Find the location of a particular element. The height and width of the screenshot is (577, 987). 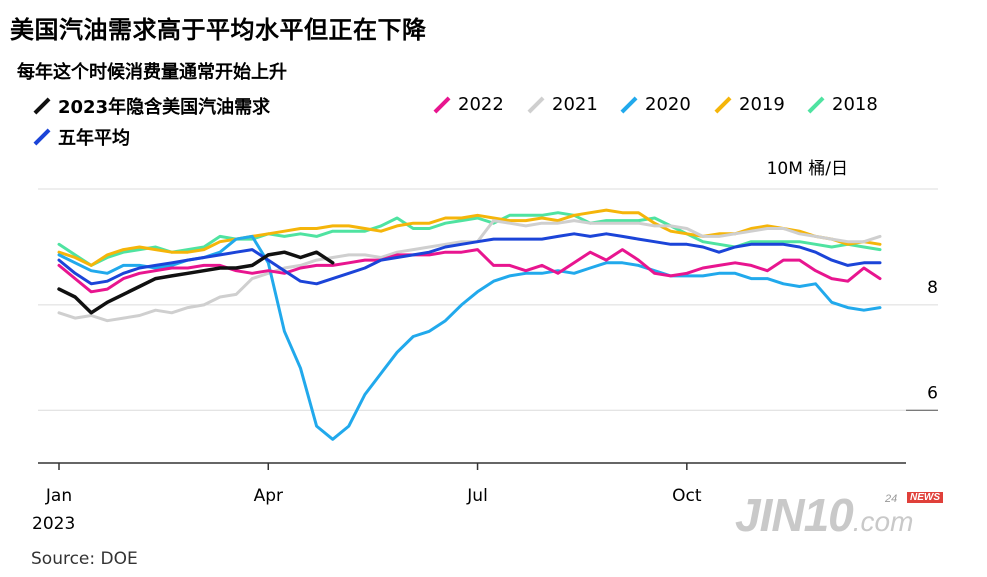

legend-item-2023: 2023年隐含美国汽油需求 is located at coordinates (151, 106).